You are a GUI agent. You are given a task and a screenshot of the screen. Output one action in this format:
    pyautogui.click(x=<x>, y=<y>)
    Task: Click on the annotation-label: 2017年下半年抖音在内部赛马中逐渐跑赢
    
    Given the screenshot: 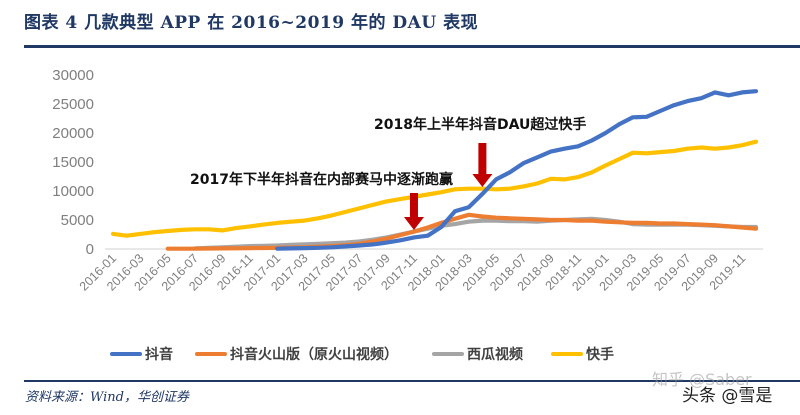 What is the action you would take?
    pyautogui.click(x=321, y=179)
    